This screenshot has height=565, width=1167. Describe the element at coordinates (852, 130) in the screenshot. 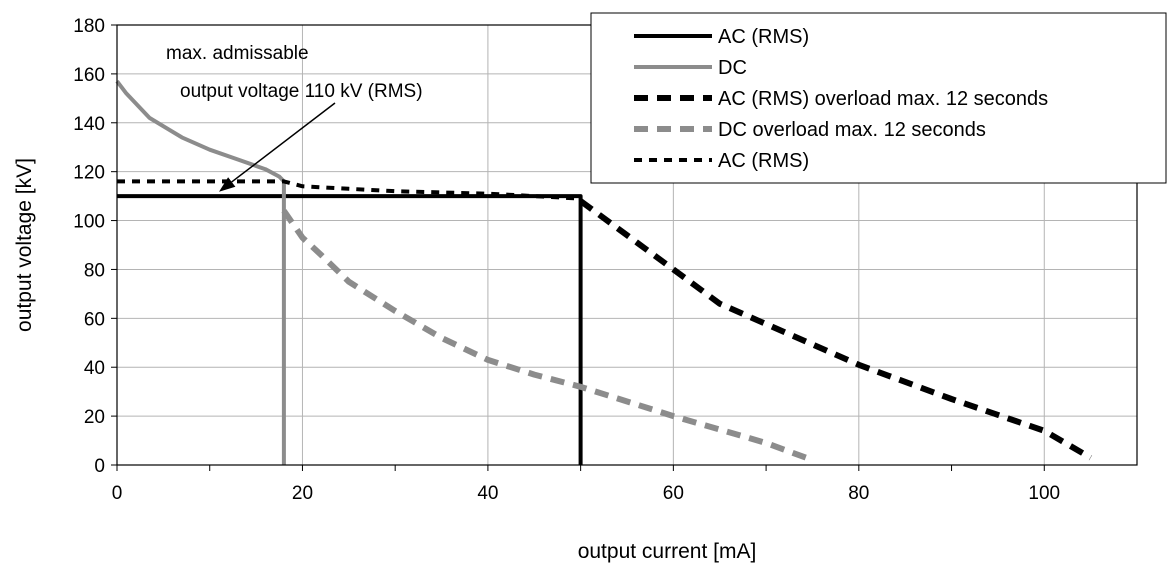

I see `legend-label: DC overload max. 12 seconds` at that location.